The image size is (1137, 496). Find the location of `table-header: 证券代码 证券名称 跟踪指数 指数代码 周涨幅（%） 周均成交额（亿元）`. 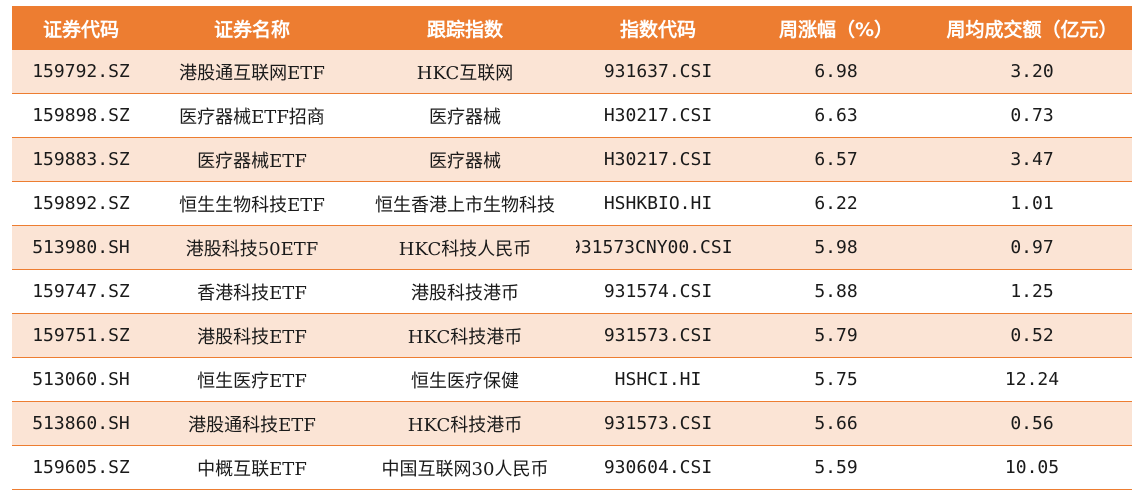

table-header: 证券代码 证券名称 跟踪指数 指数代码 周涨幅（%） 周均成交额（亿元） is located at coordinates (572, 28).